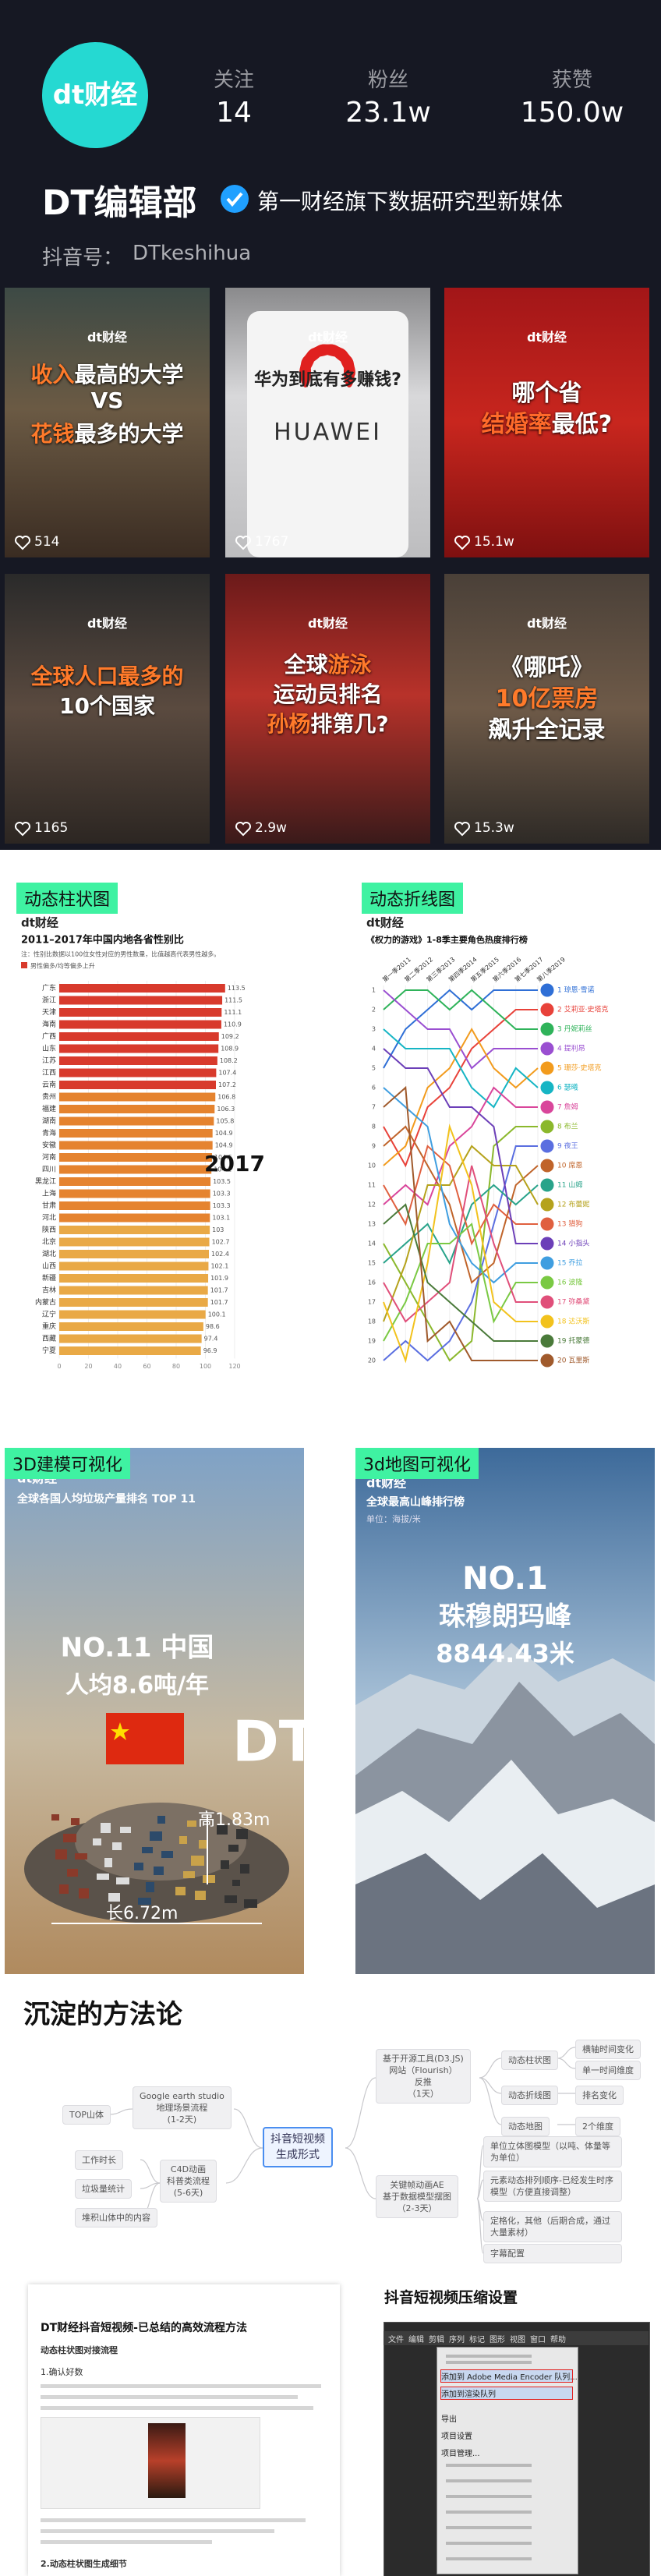  What do you see at coordinates (457, 2340) in the screenshot?
I see `menu-title: 序列` at bounding box center [457, 2340].